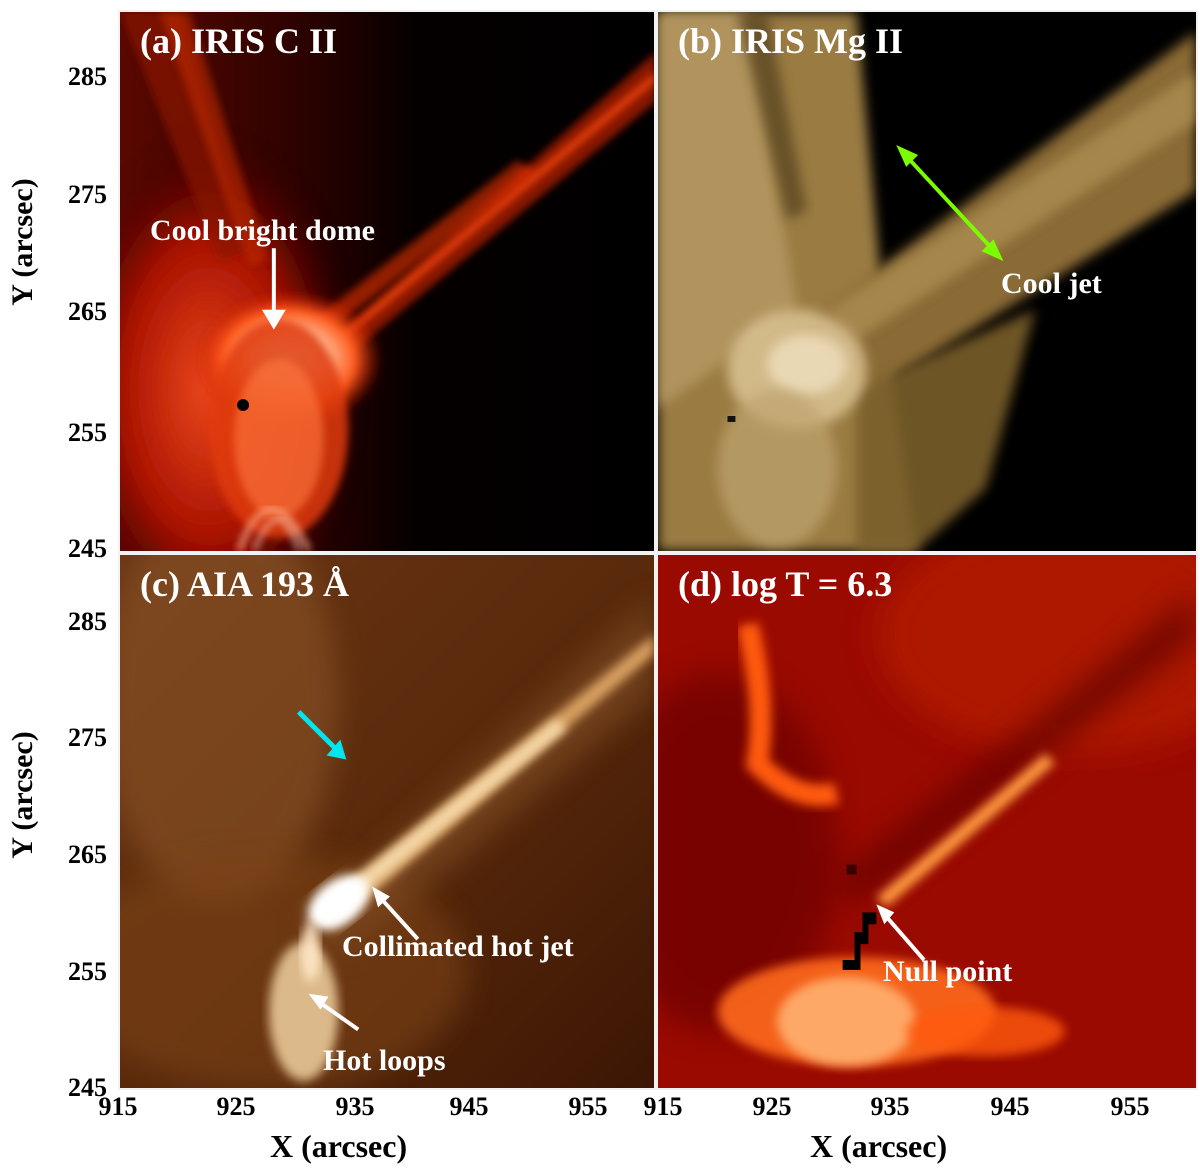 This screenshot has height=1175, width=1200. What do you see at coordinates (87, 1087) in the screenshot?
I see `y-tick-bottom-245: 245` at bounding box center [87, 1087].